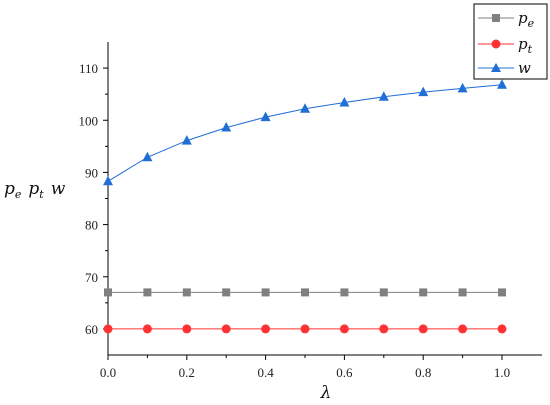 The image size is (550, 405). What do you see at coordinates (91, 277) in the screenshot?
I see `y-tick-label: 70` at bounding box center [91, 277].